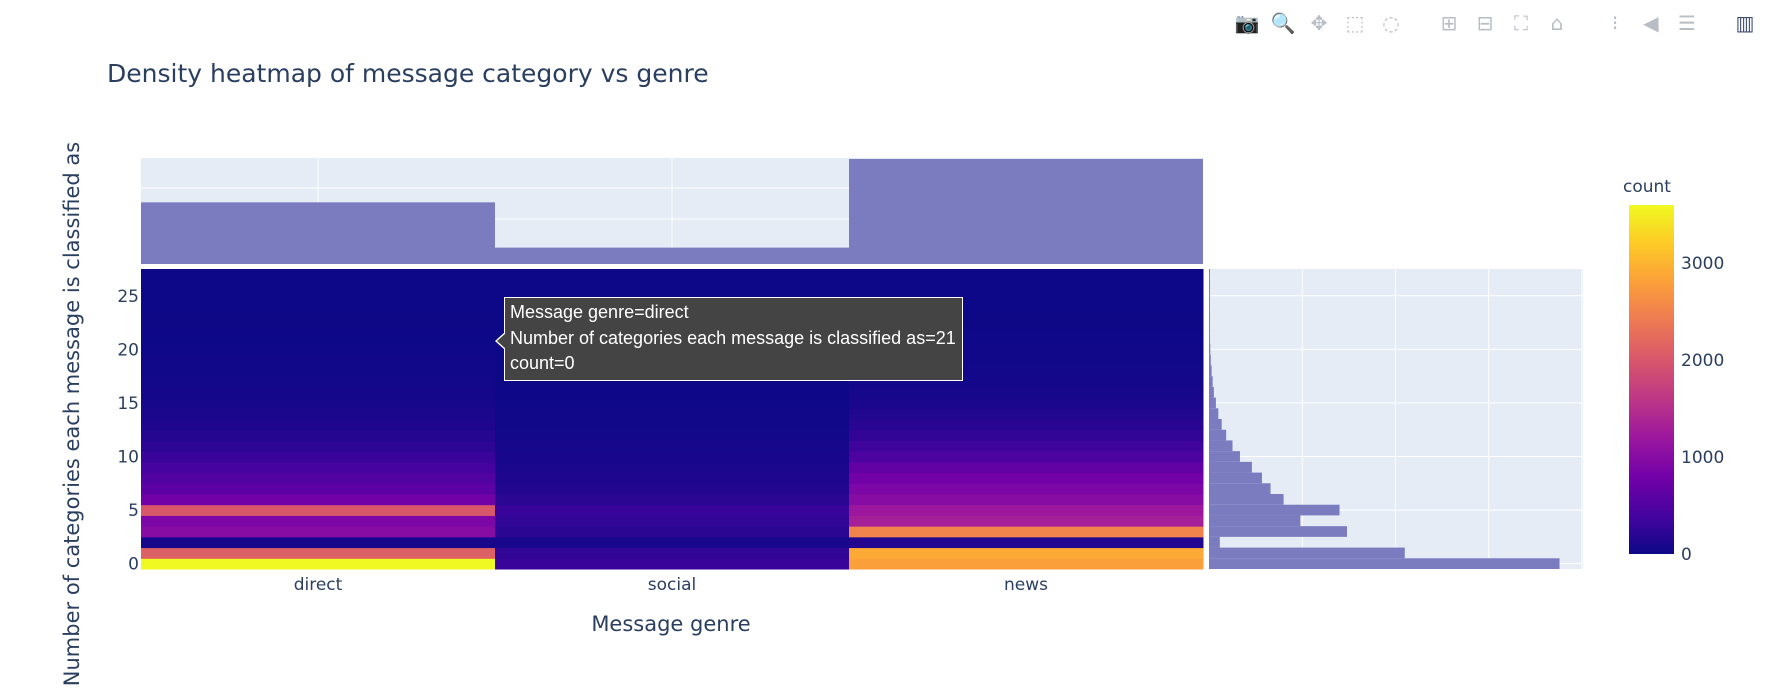  Describe the element at coordinates (1485, 23) in the screenshot. I see `zoom-out-icon: ⊟` at that location.